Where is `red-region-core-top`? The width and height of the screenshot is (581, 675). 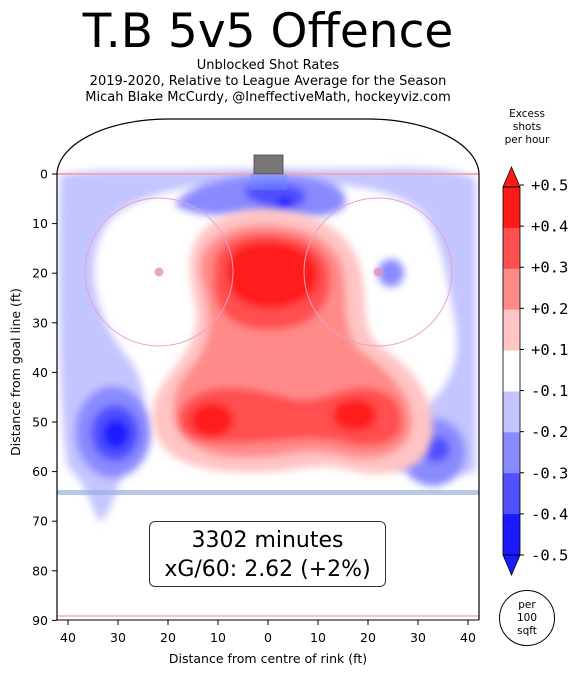 red-region-core-top is located at coordinates (272, 275).